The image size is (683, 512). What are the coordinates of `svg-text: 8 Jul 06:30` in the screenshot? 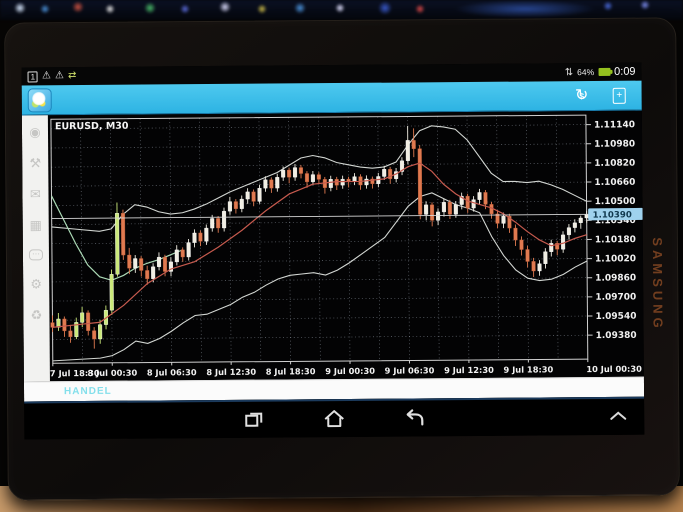 It's located at (172, 372).